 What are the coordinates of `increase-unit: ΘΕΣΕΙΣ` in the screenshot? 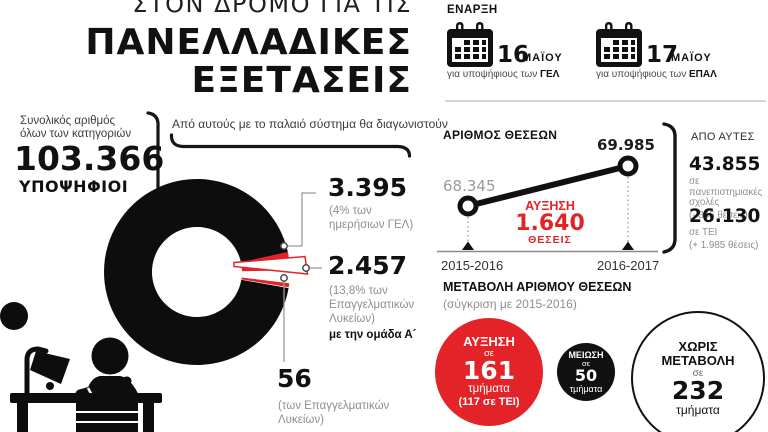 It's located at (550, 240).